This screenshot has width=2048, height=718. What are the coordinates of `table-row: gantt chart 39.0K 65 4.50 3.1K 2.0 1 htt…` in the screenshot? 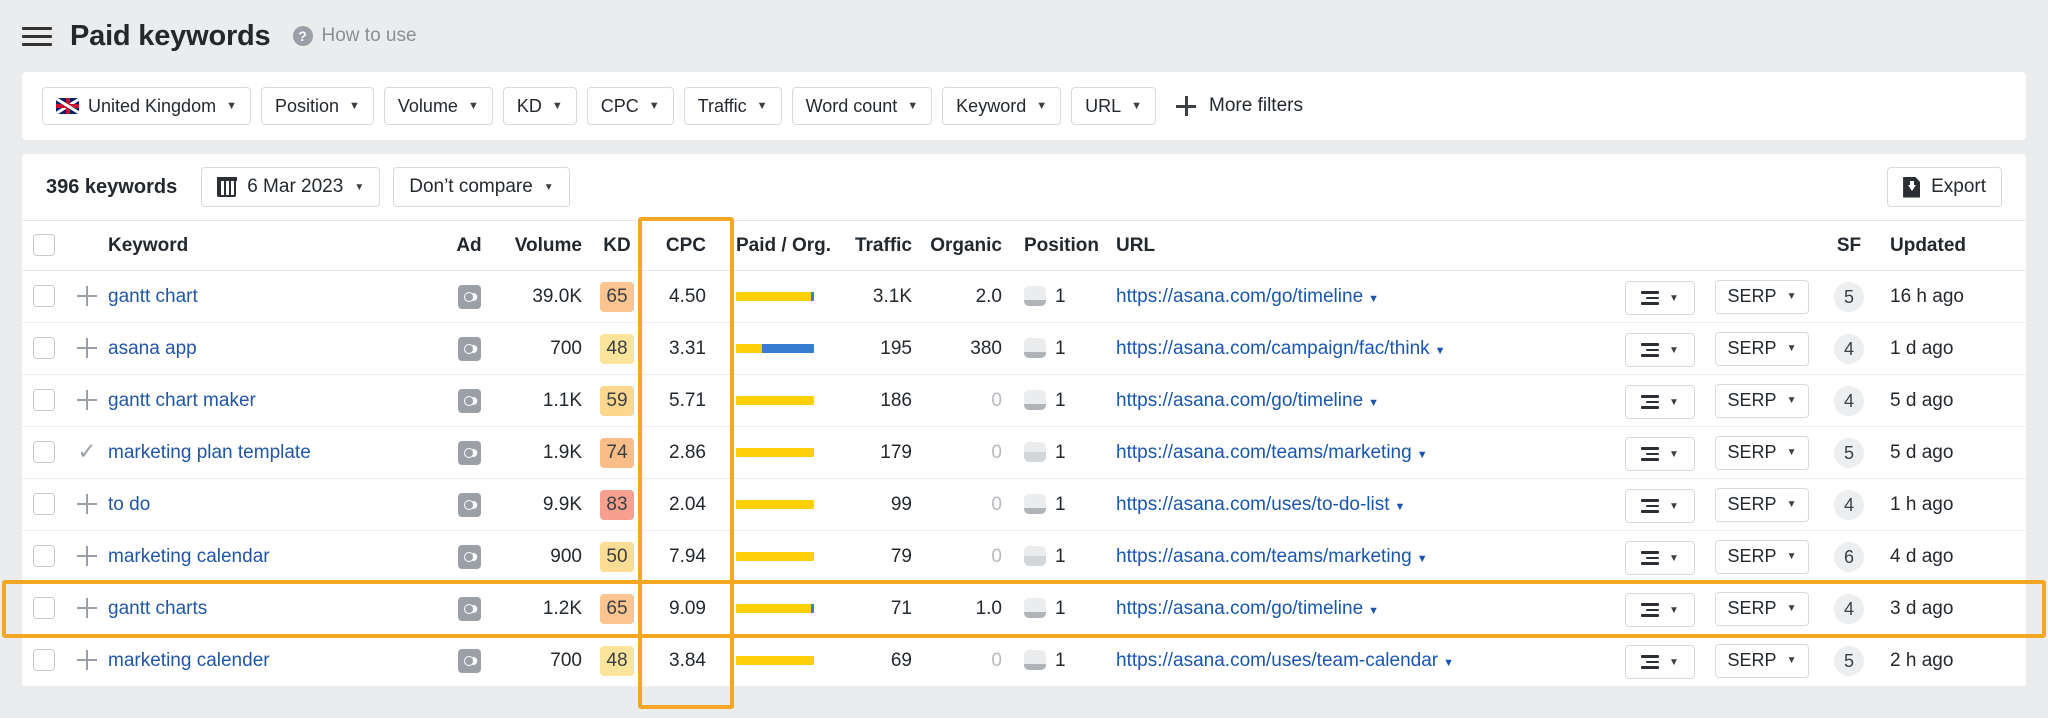 It's located at (1024, 297).